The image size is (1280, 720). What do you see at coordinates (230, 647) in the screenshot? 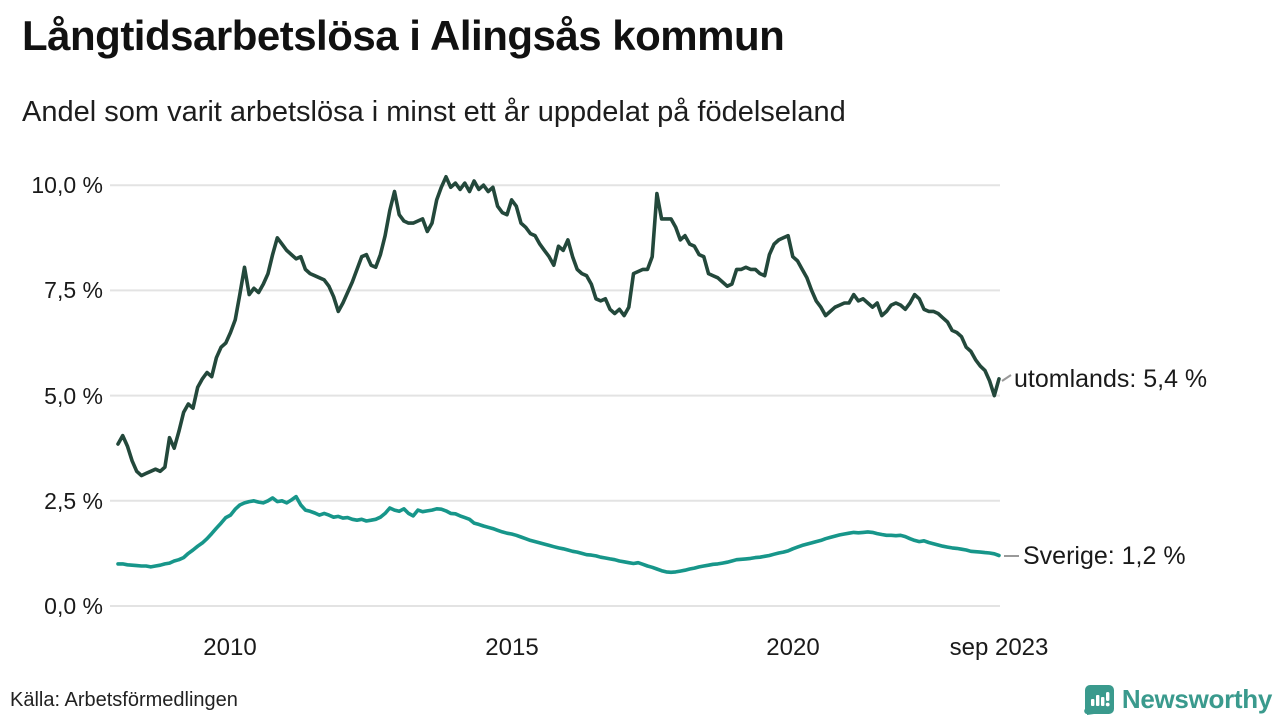
I see `x-tick-label: 2010` at bounding box center [230, 647].